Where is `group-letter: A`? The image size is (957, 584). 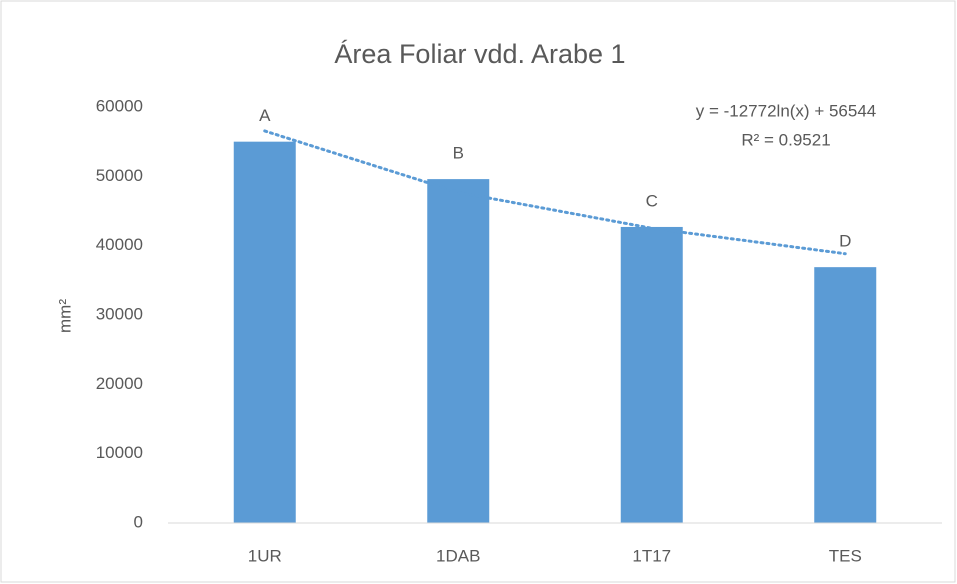 group-letter: A is located at coordinates (265, 115).